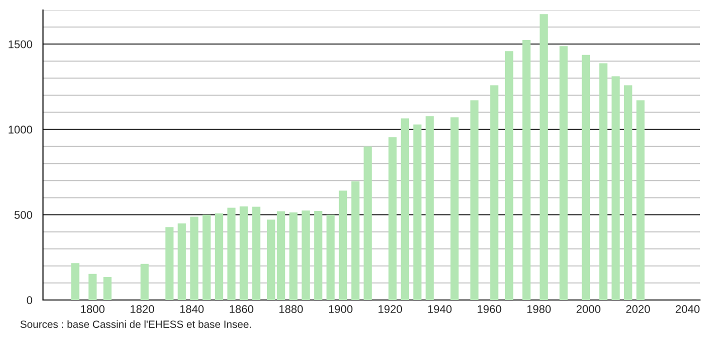 The image size is (710, 340). I want to click on x-tick-label: 1940, so click(440, 309).